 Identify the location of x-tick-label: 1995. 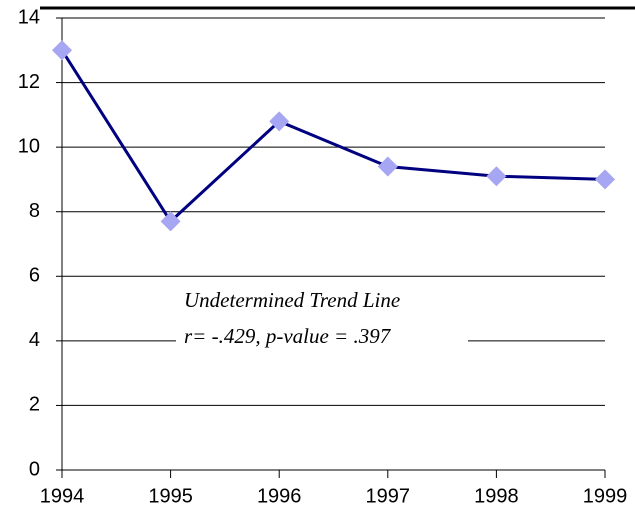
(170, 496).